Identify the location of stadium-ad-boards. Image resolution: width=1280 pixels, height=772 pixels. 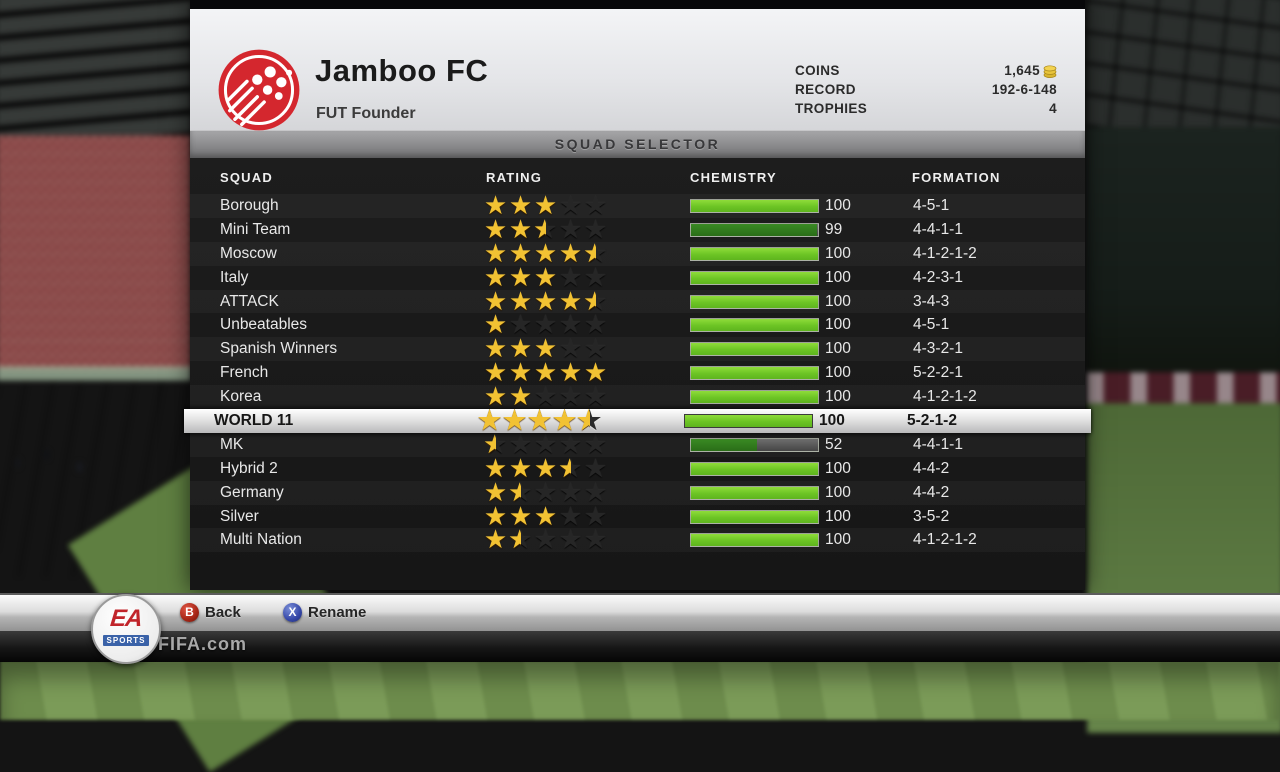
(1183, 388).